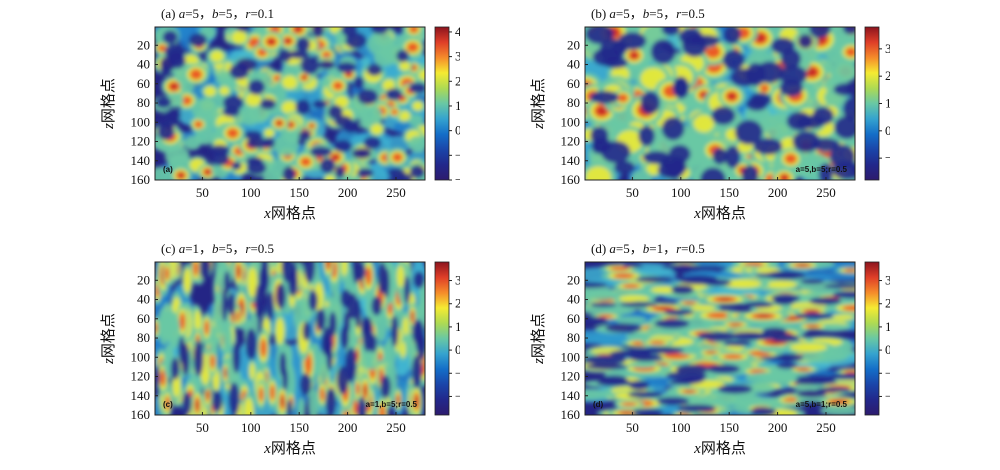 This screenshot has width=1000, height=470. I want to click on inner-param-label: a=1,b=5;r=0.5, so click(392, 404).